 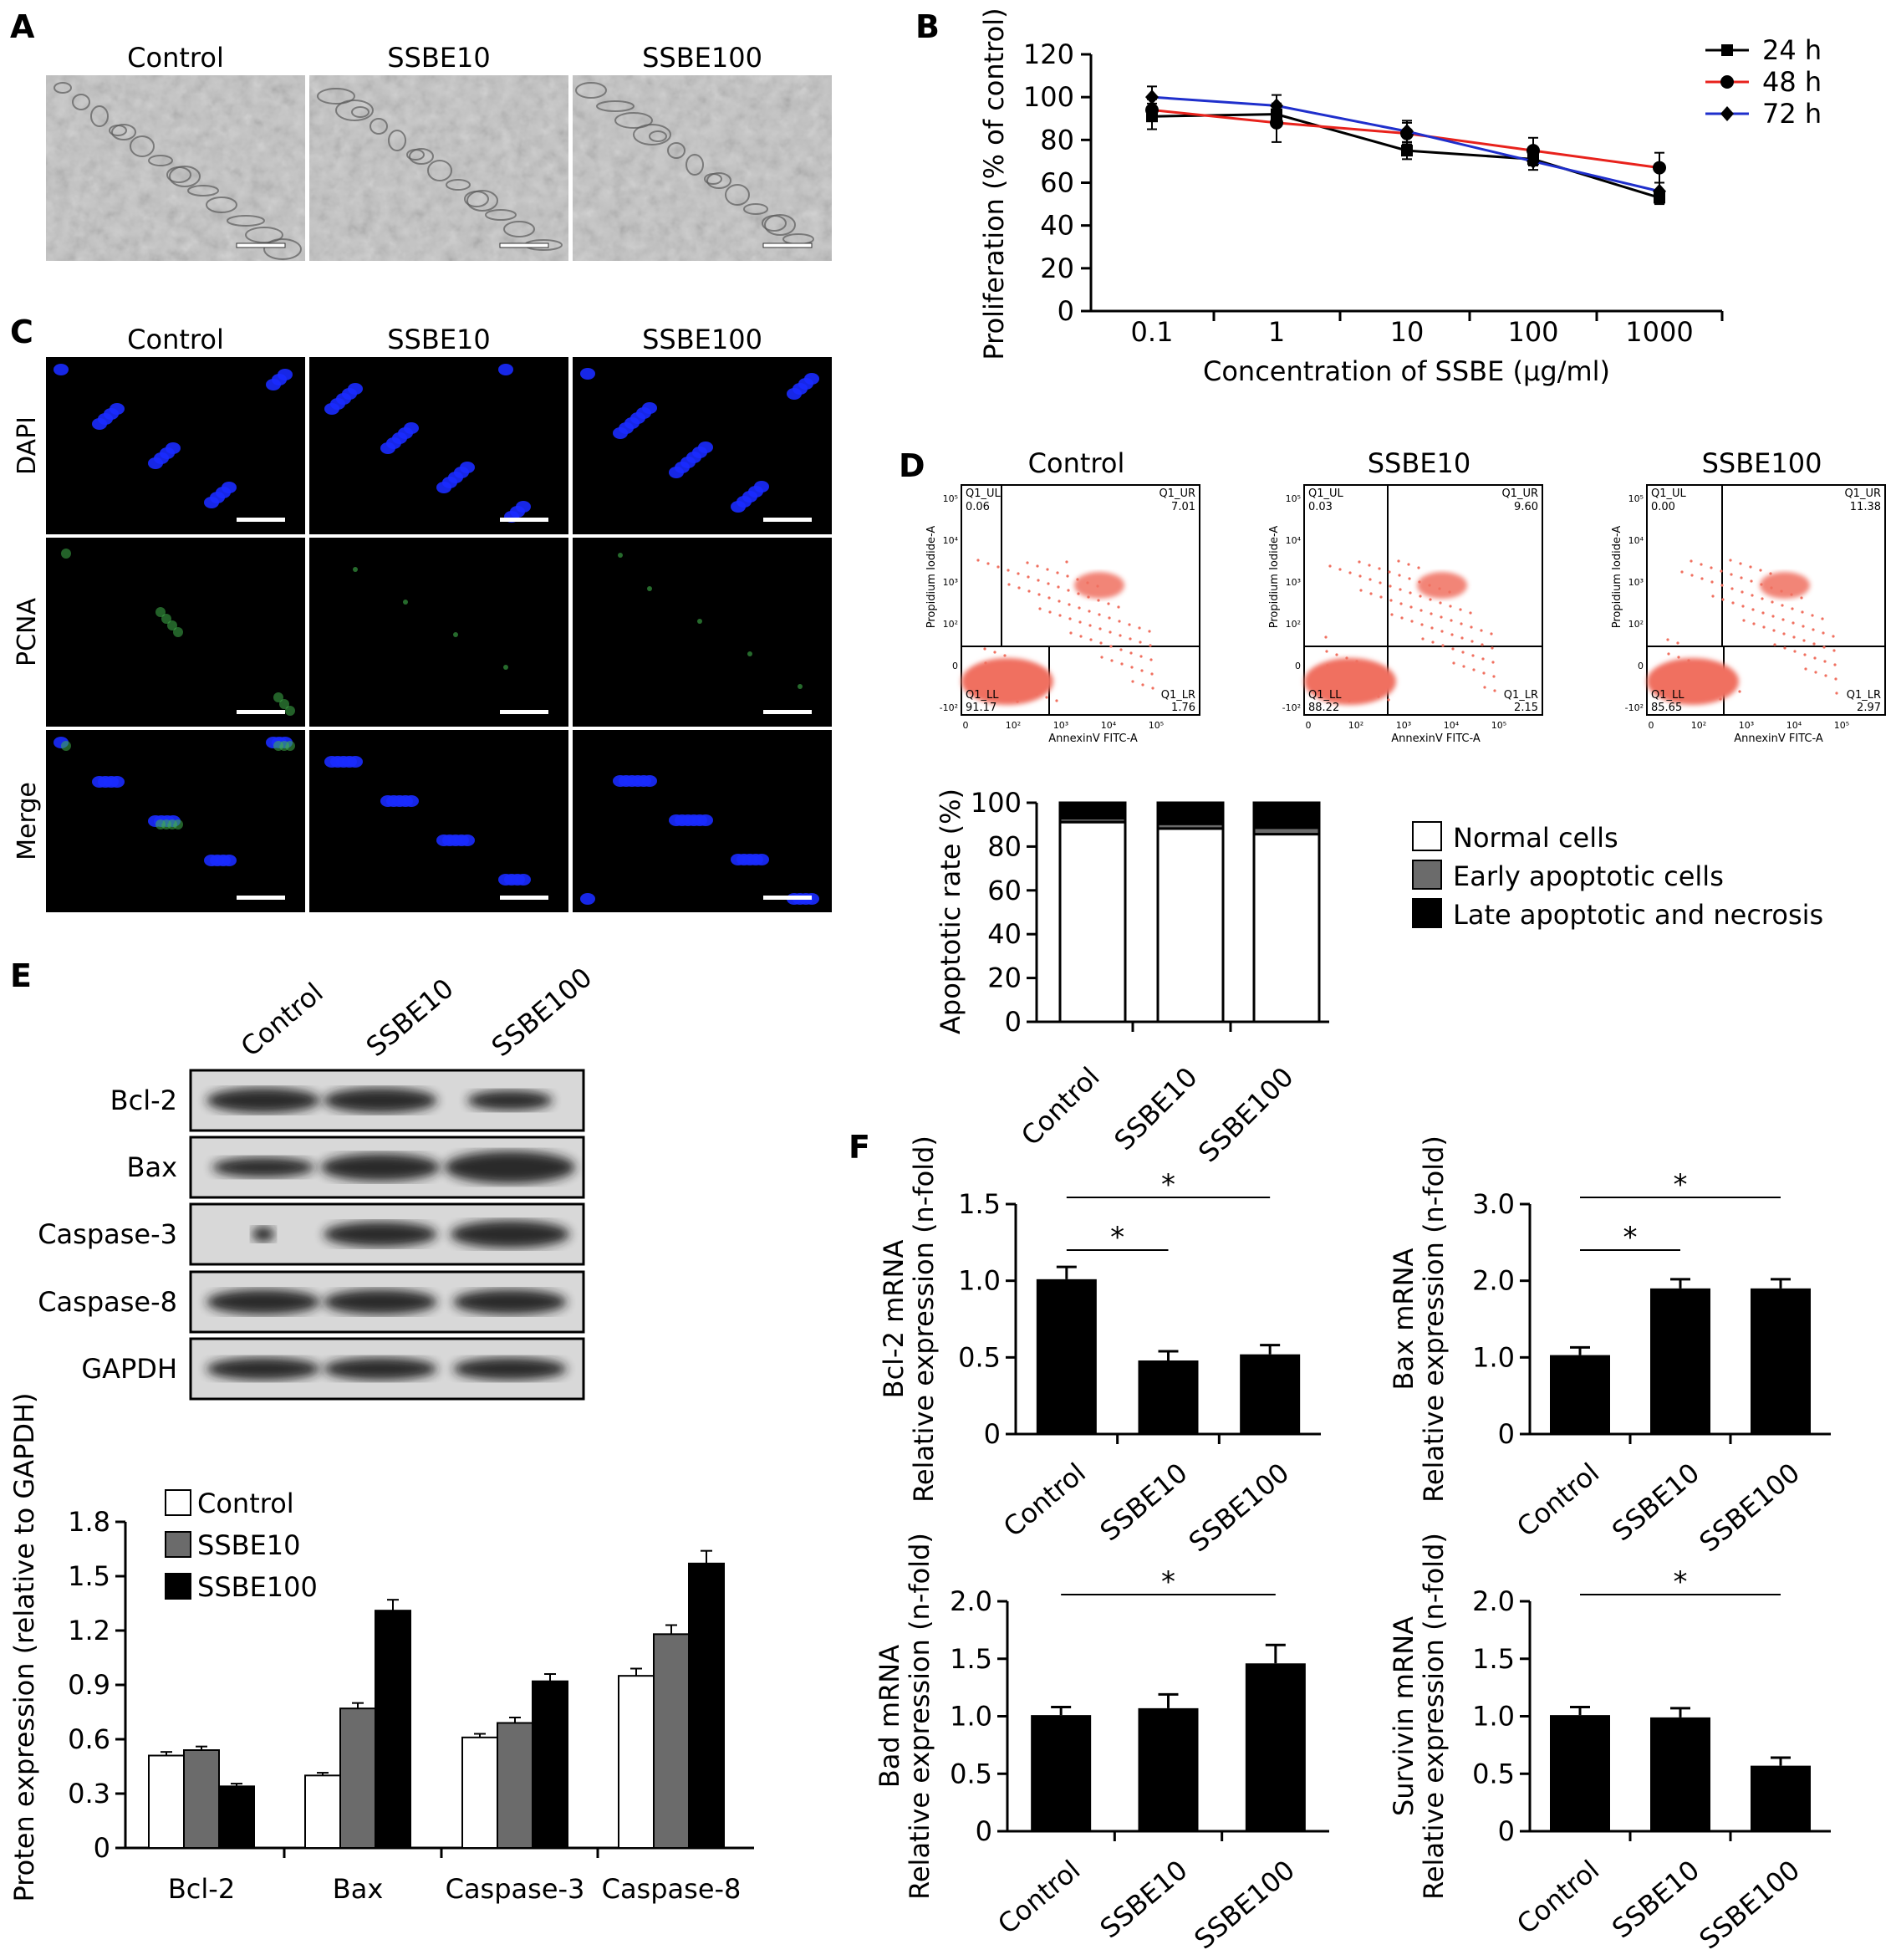 I want to click on y-tick-label: 1.2, so click(x=89, y=1630).